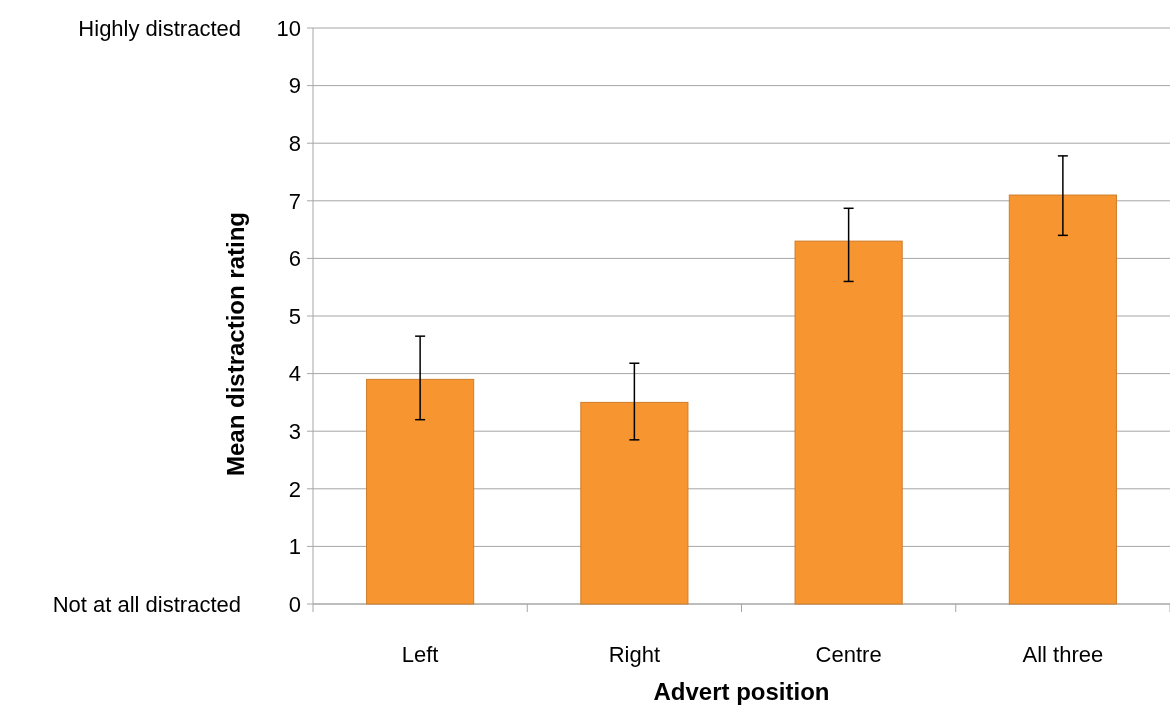  What do you see at coordinates (294, 431) in the screenshot?
I see `y-tick-label: 3` at bounding box center [294, 431].